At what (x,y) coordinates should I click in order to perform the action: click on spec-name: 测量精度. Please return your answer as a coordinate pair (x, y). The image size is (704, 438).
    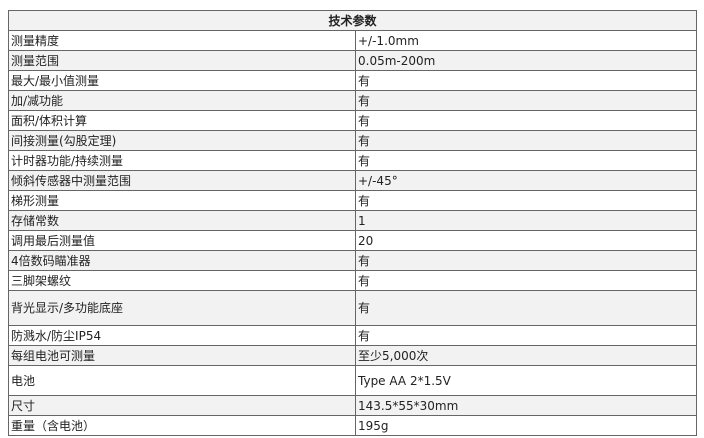
    Looking at the image, I should click on (182, 40).